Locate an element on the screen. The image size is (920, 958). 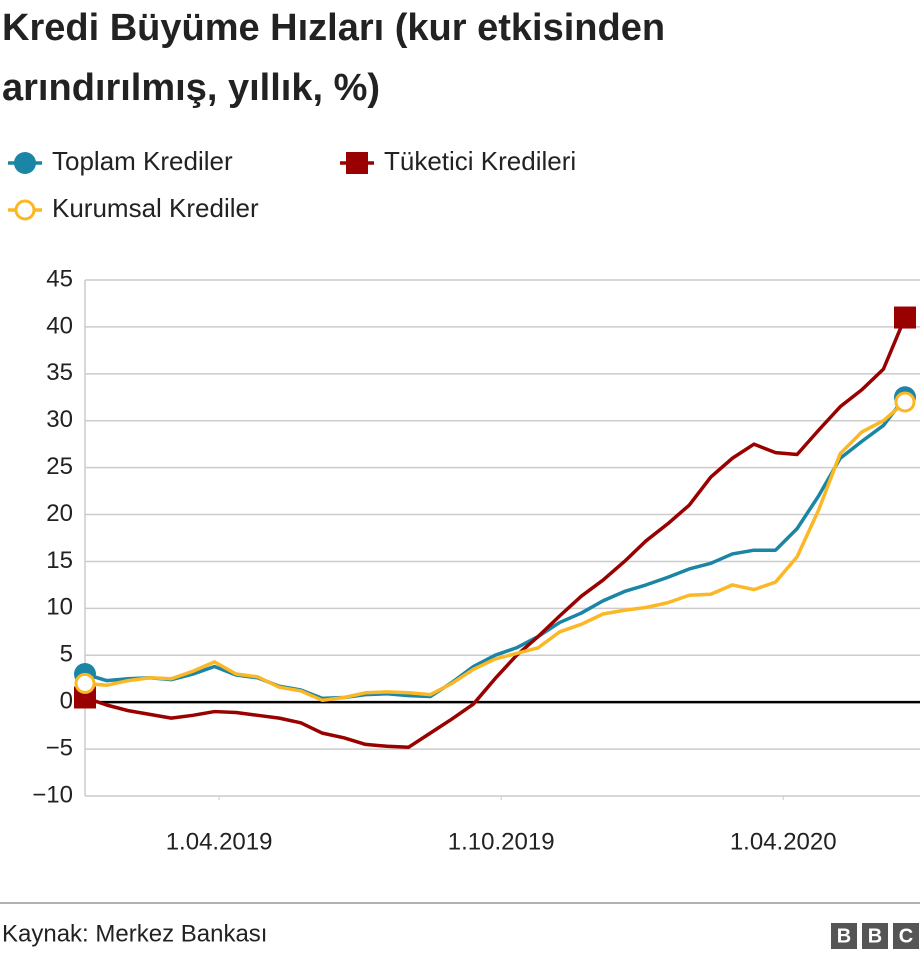
y-tick-label: 45 is located at coordinates (59, 278).